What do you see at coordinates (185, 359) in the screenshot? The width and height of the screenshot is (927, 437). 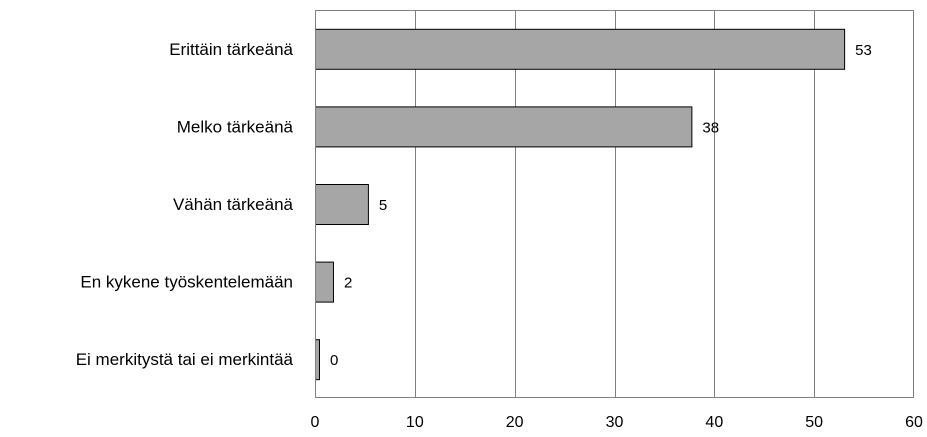 I see `category-label: Ei merkitystä tai ei merkintää` at bounding box center [185, 359].